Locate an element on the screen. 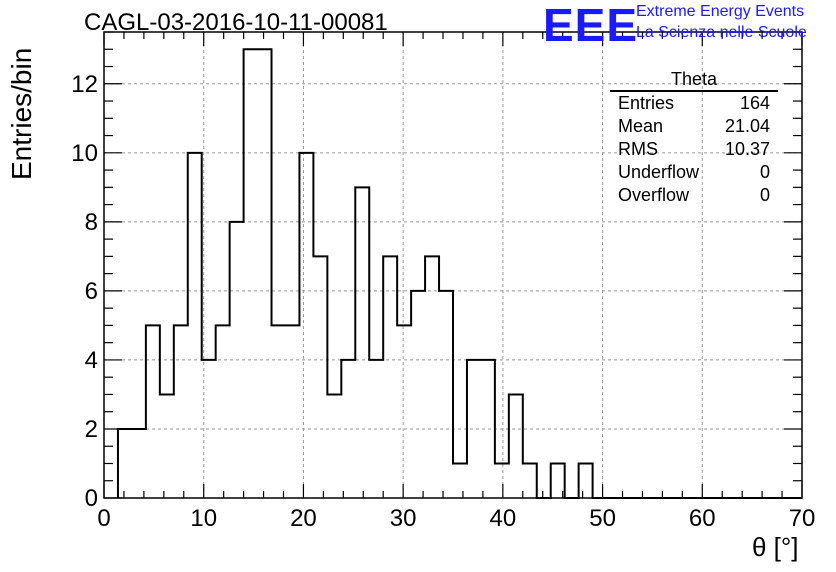 The height and width of the screenshot is (572, 836). eee-logo: EEE is located at coordinates (591, 25).